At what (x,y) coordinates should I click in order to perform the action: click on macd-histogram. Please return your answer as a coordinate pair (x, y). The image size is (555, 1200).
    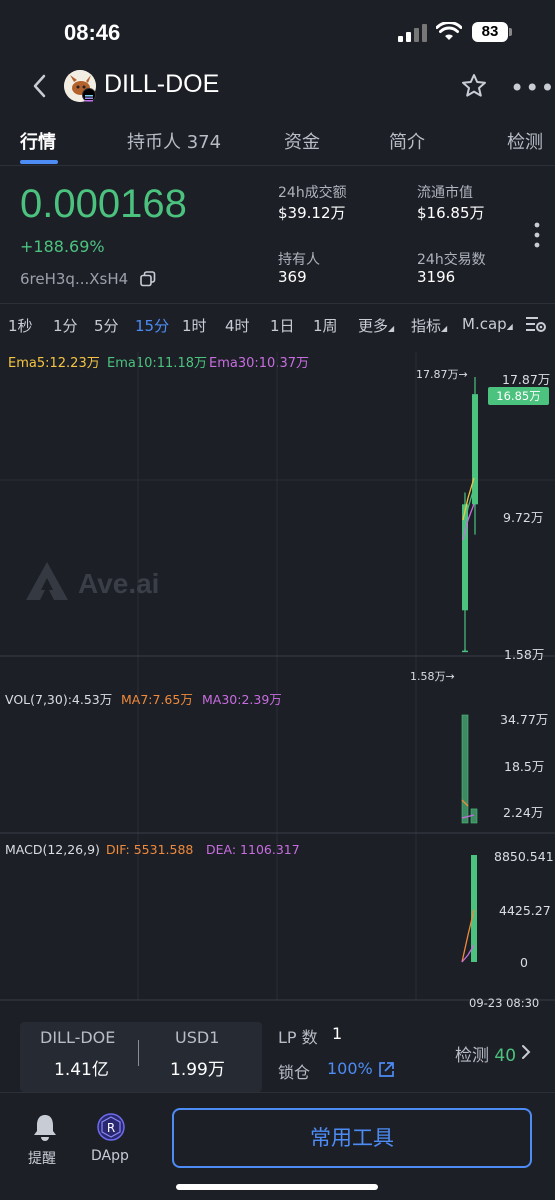
    Looking at the image, I should click on (474, 908).